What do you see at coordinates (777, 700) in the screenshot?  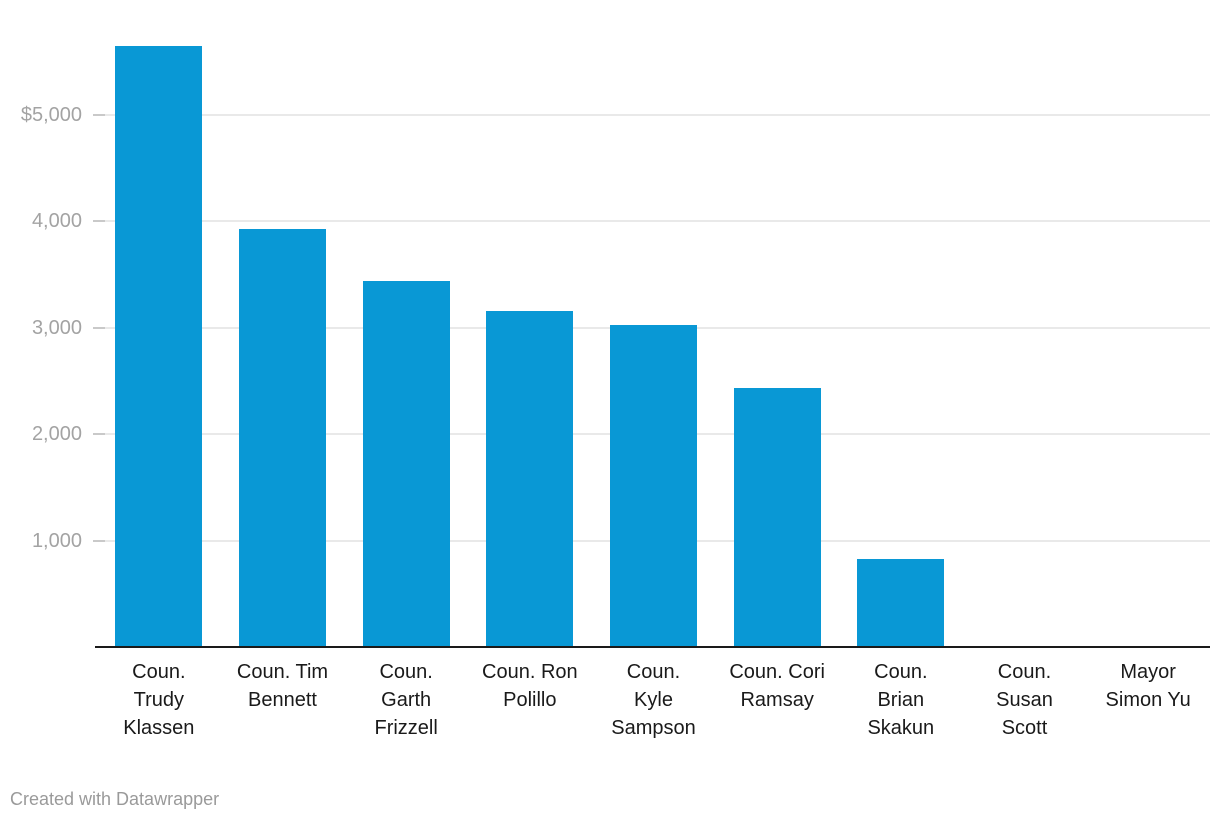 I see `x-axis-label-line: Ramsay` at bounding box center [777, 700].